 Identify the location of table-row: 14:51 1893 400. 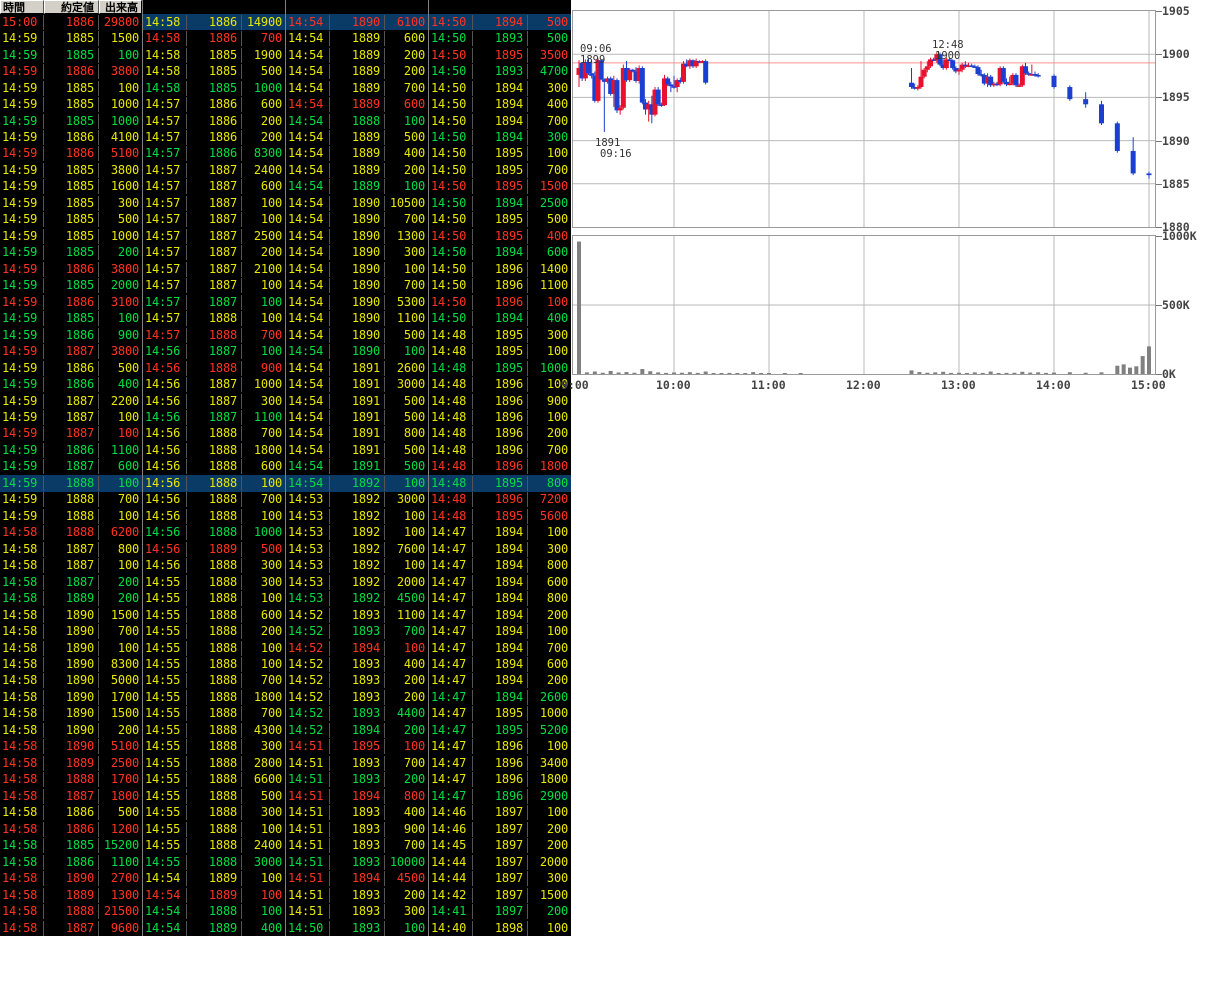
(357, 813).